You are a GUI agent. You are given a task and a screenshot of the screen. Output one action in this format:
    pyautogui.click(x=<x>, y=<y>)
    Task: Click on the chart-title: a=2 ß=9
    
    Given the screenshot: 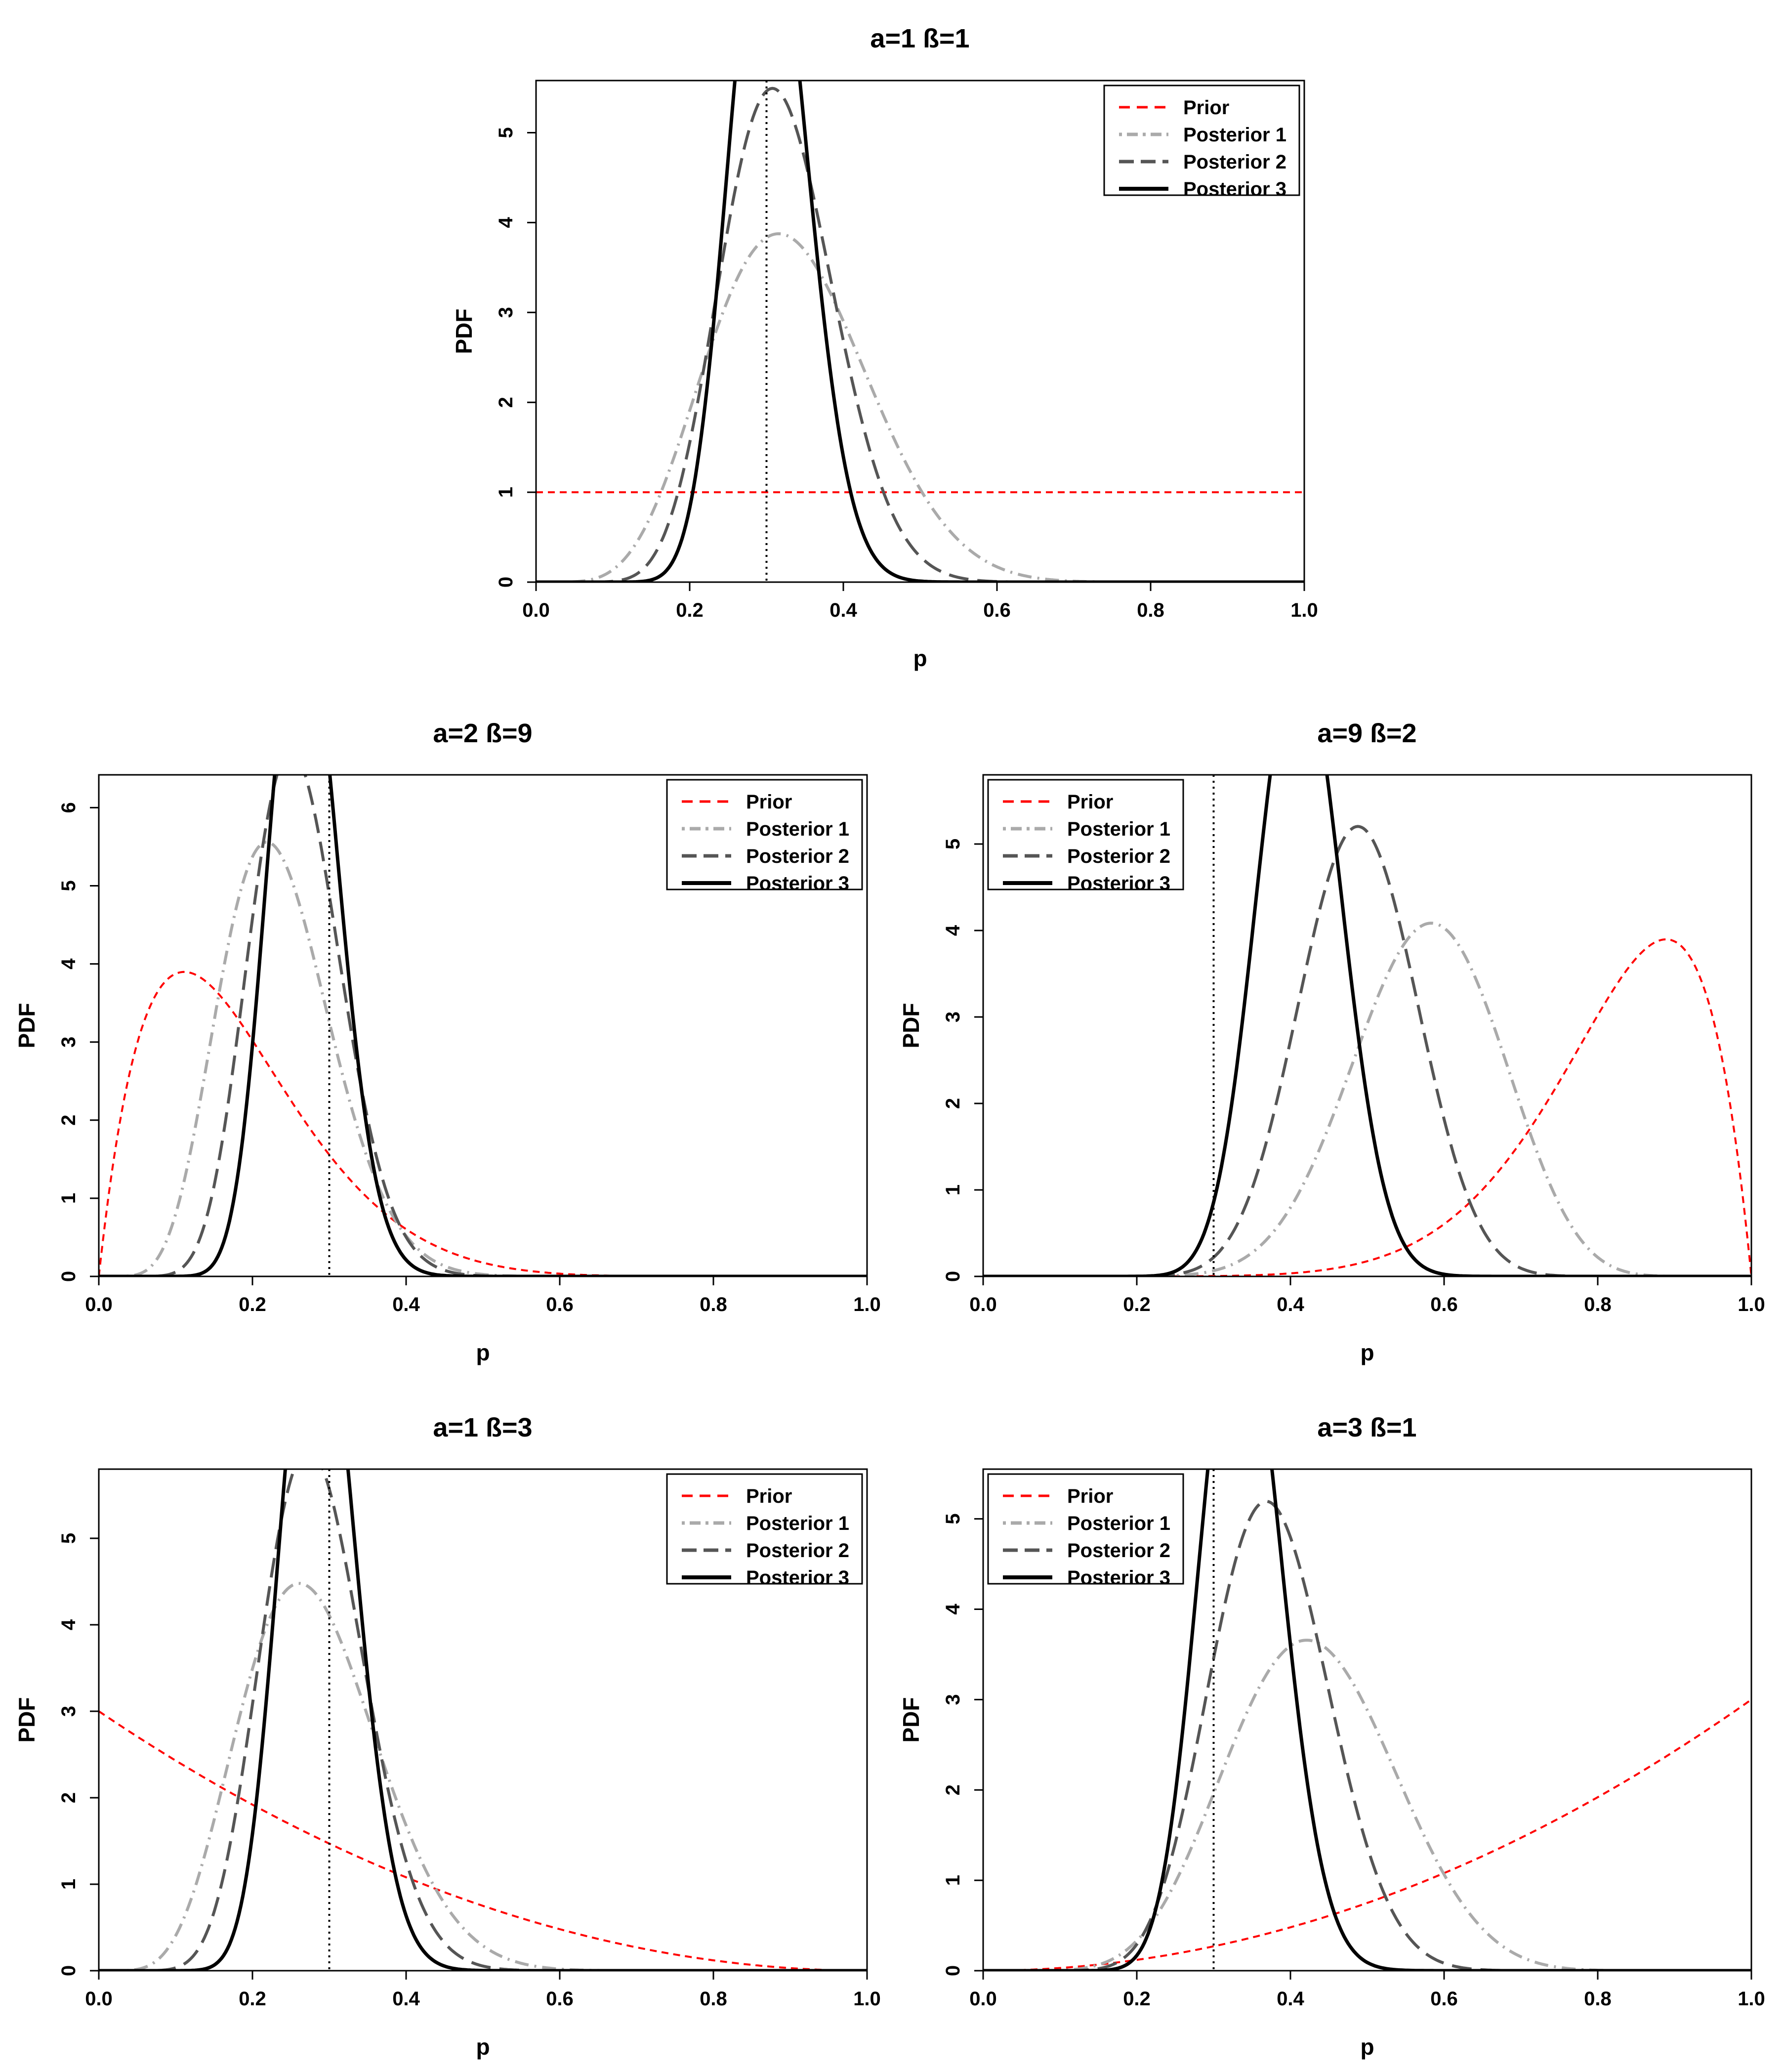 What is the action you would take?
    pyautogui.click(x=482, y=733)
    